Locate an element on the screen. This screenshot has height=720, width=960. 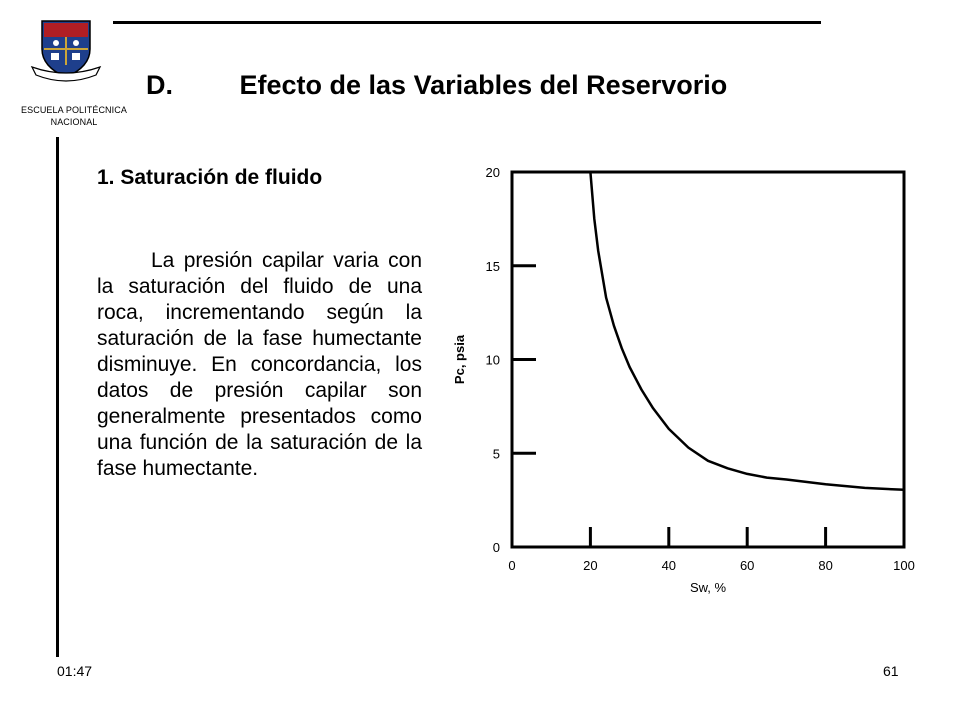
institution-name: ESCUELA POLITÉCNICA NACIONAL is located at coordinates (74, 116).